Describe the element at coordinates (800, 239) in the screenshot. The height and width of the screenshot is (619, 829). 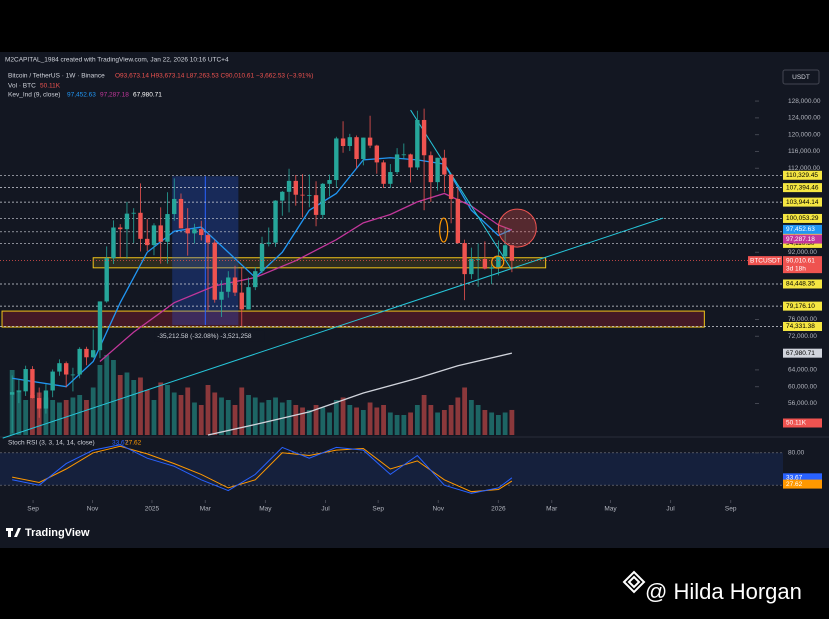
I see `indicator-tag-label: 97,287.18` at that location.